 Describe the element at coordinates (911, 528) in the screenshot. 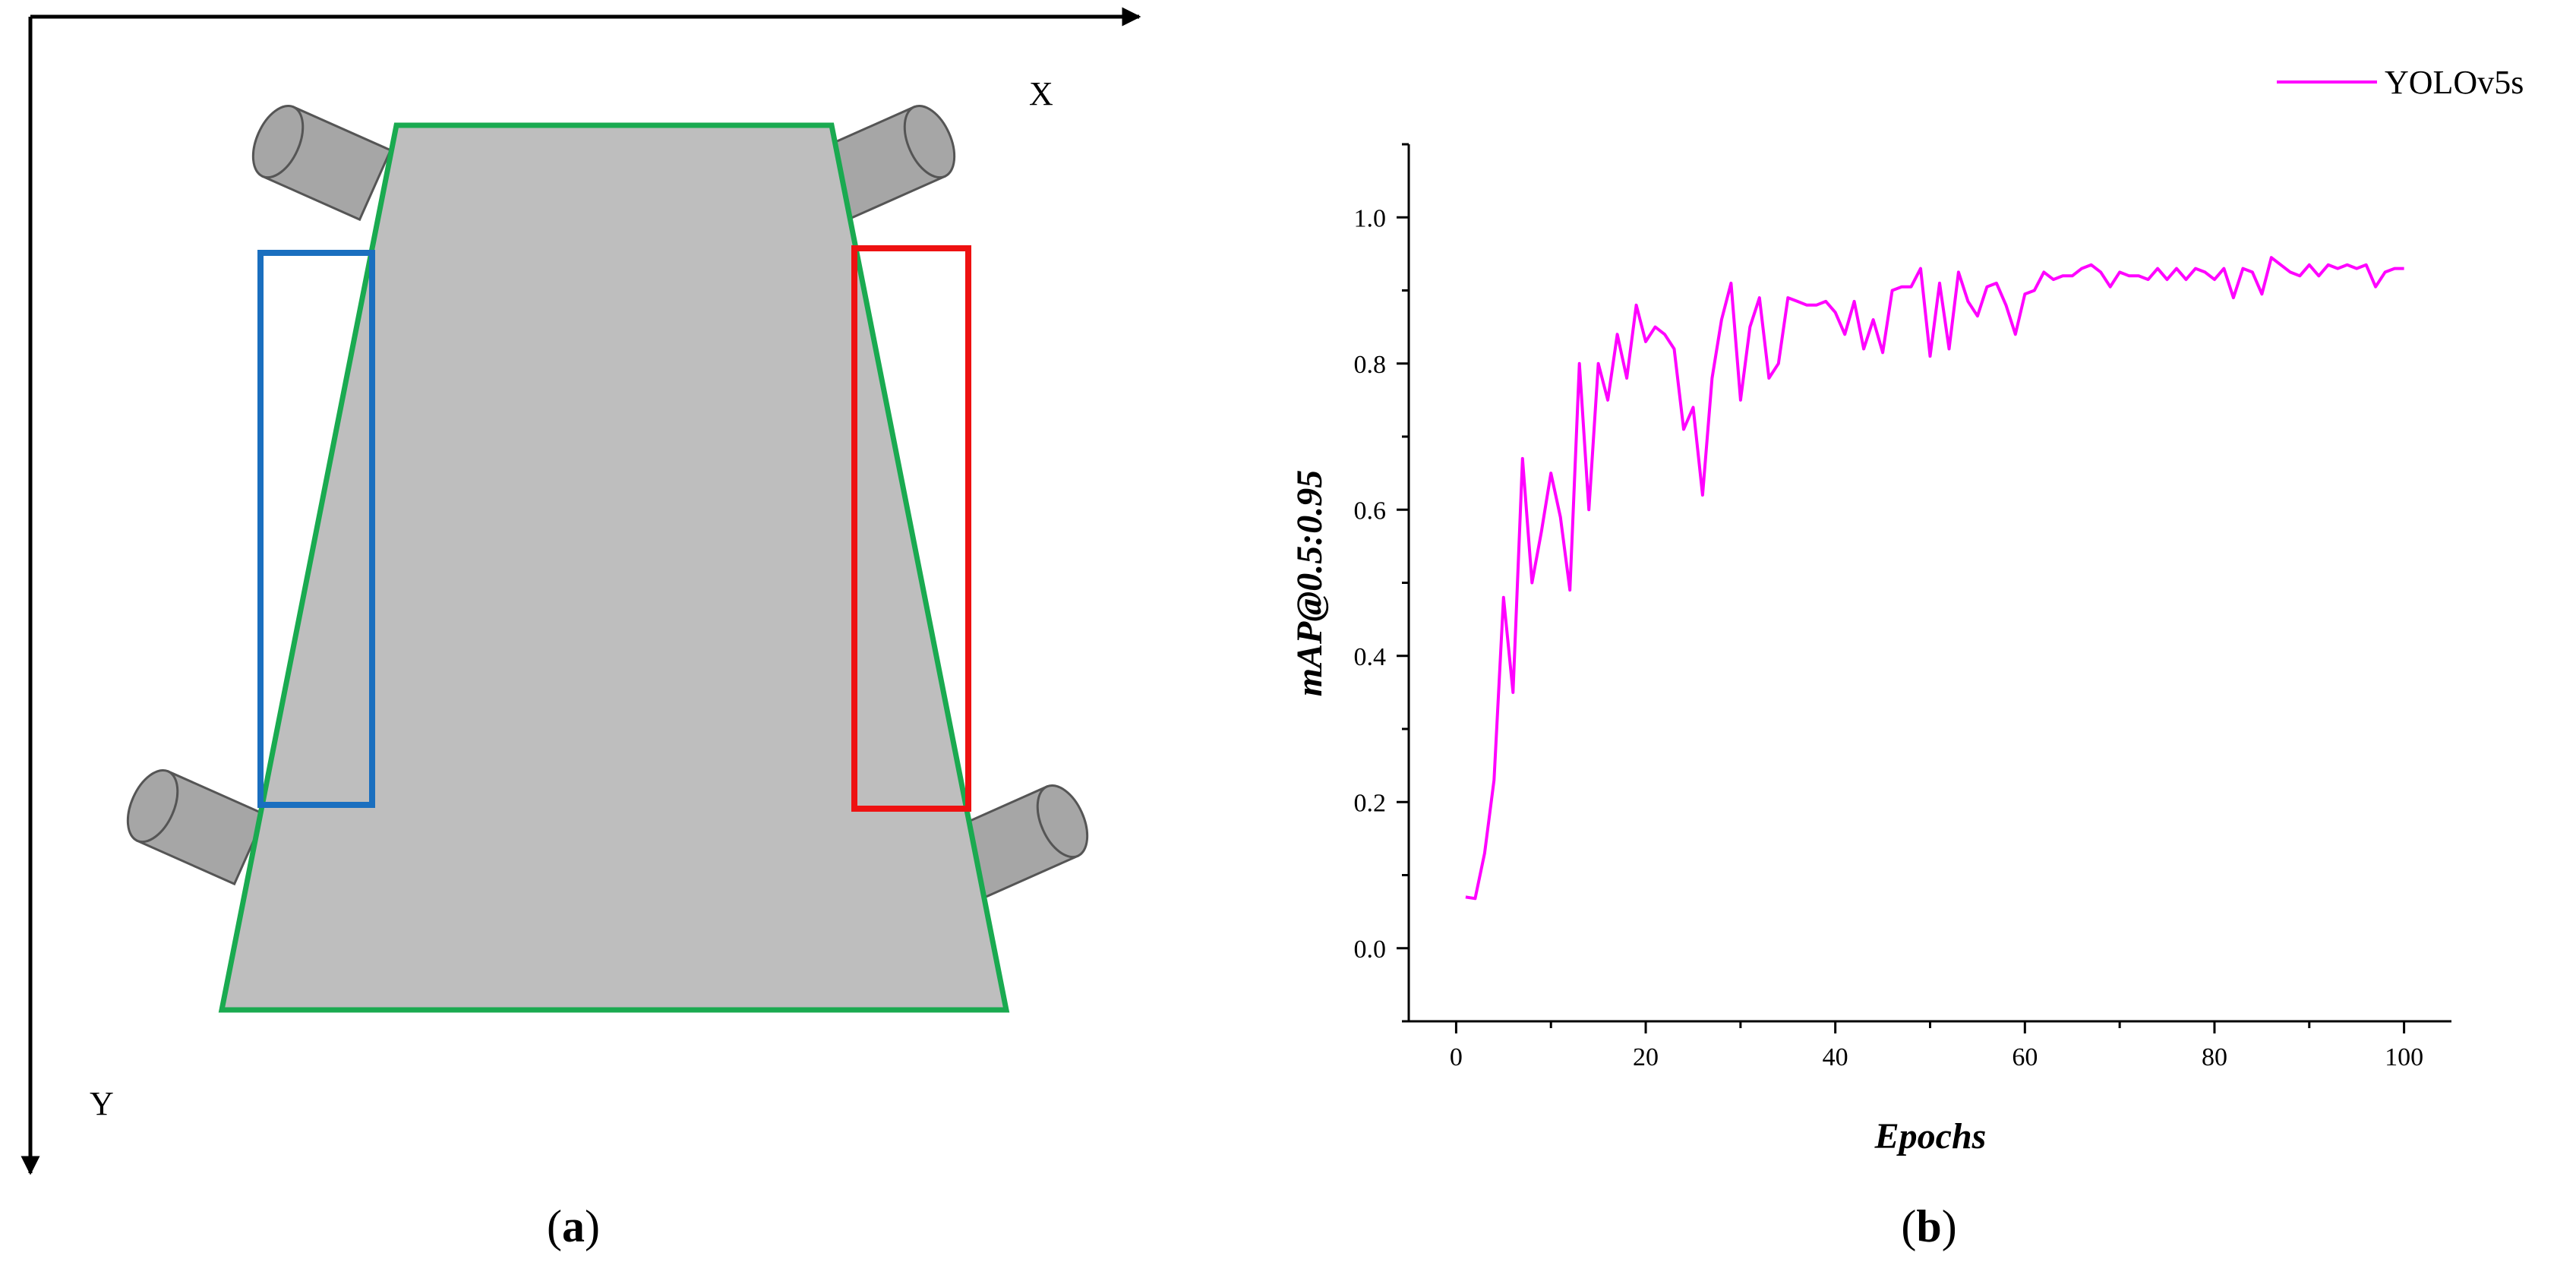

I see `right-bounding-box` at that location.